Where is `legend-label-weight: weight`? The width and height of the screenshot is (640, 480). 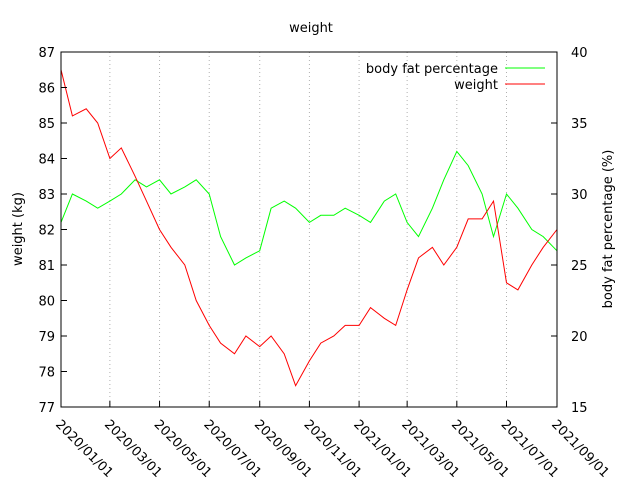 legend-label-weight: weight is located at coordinates (476, 85).